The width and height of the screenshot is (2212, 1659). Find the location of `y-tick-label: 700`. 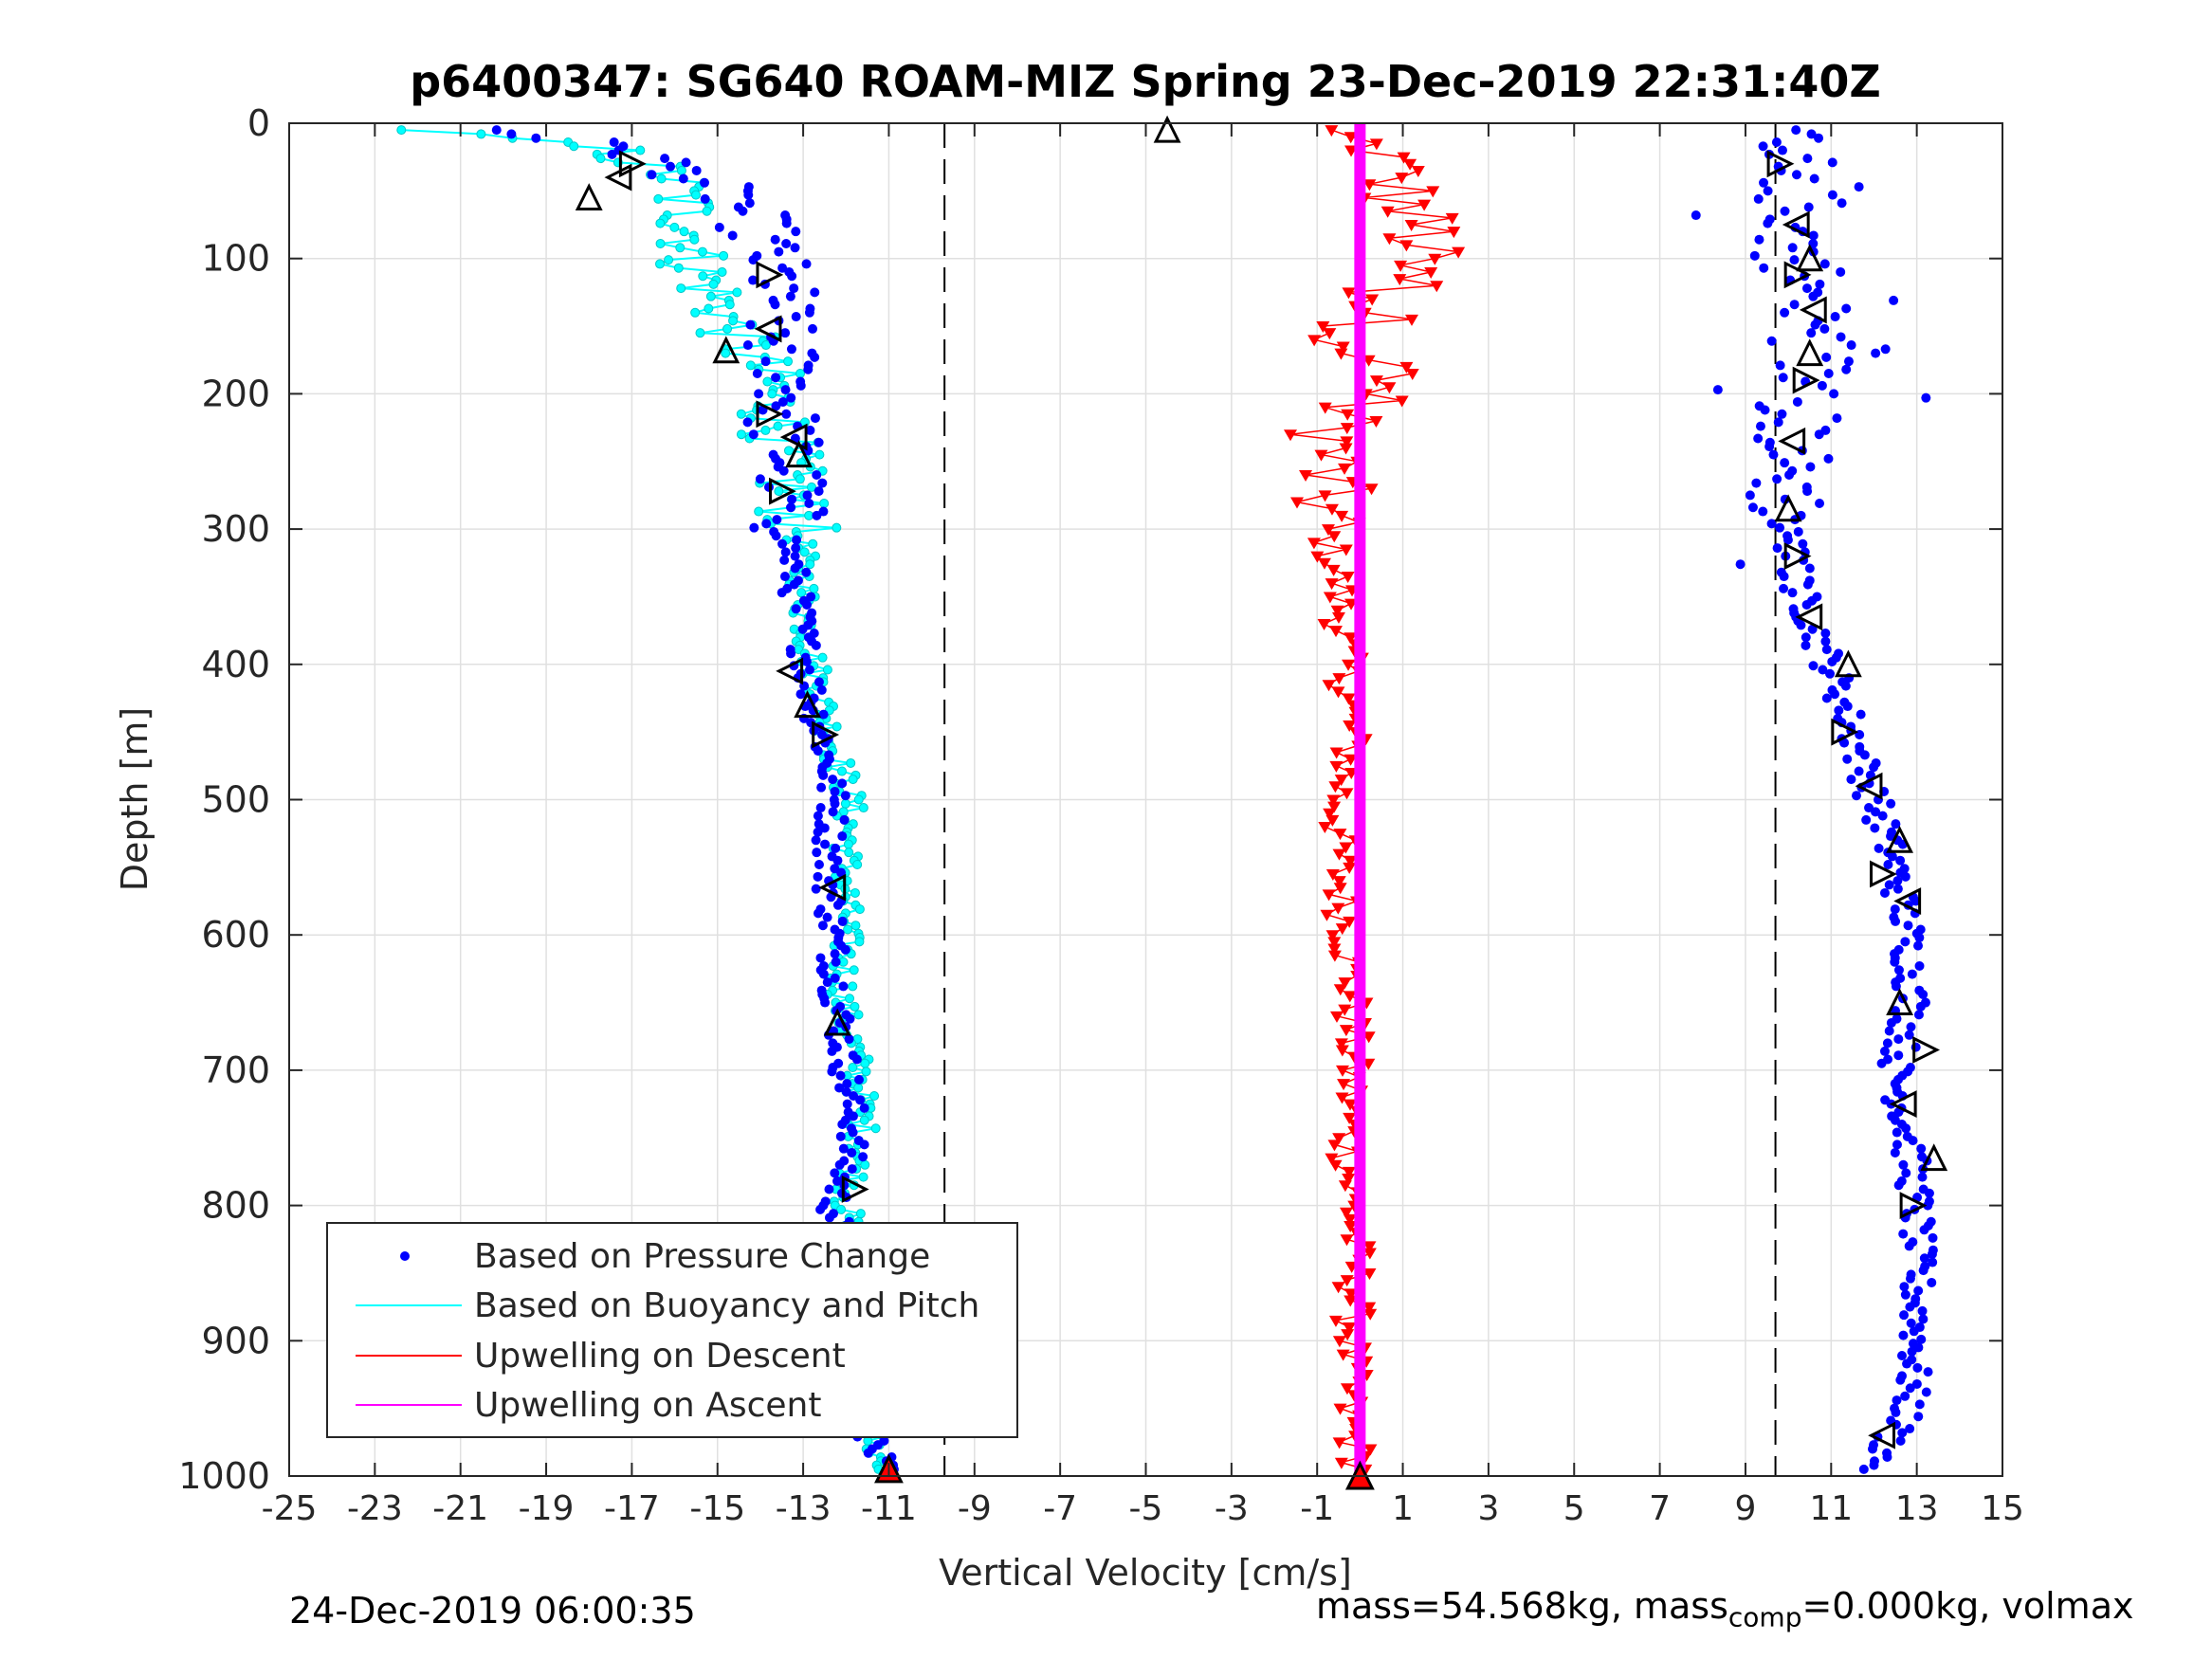

y-tick-label: 700 is located at coordinates (235, 1070).